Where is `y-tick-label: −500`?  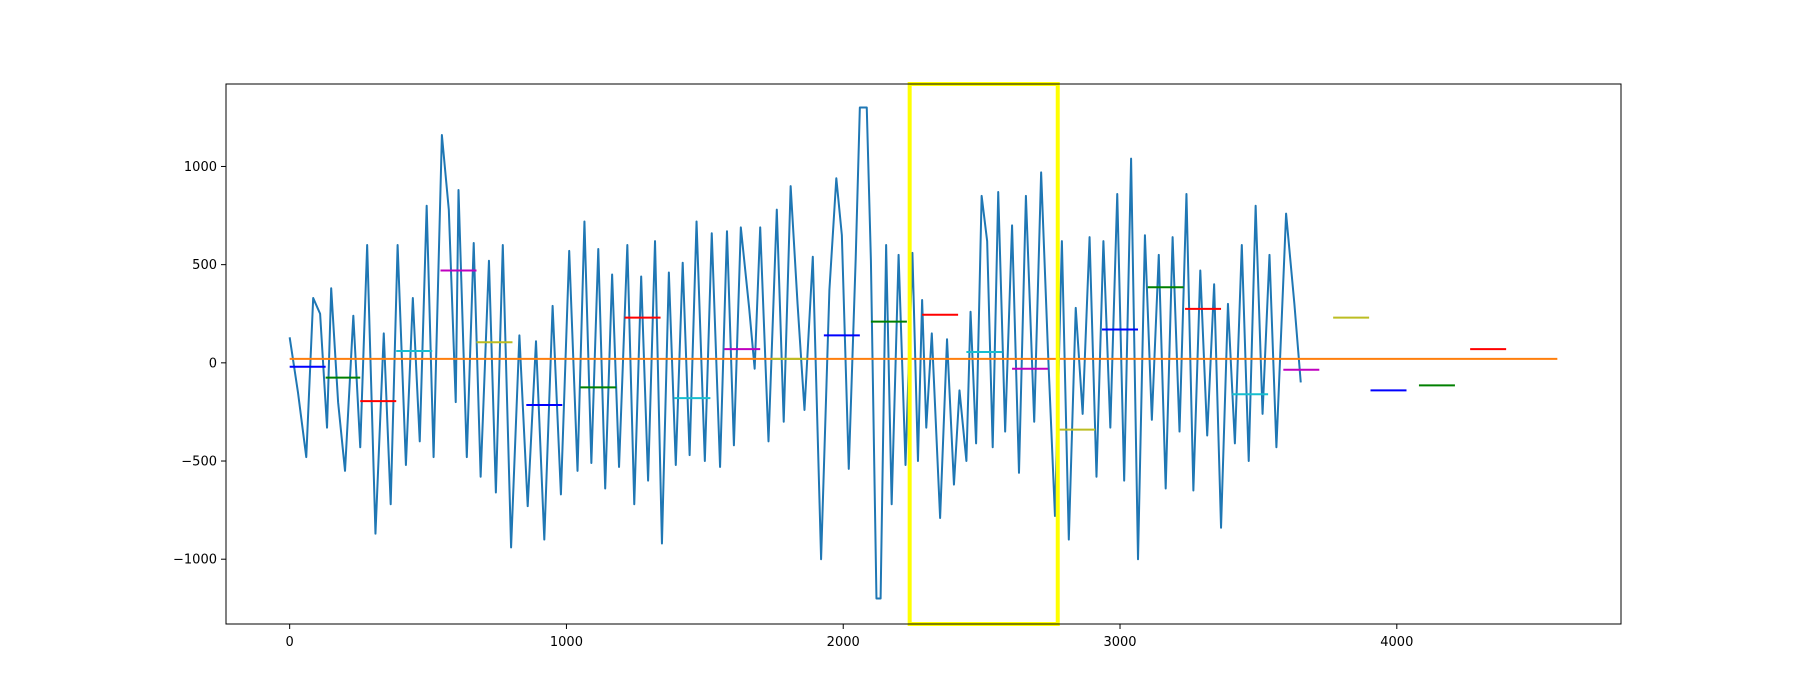 y-tick-label: −500 is located at coordinates (199, 462).